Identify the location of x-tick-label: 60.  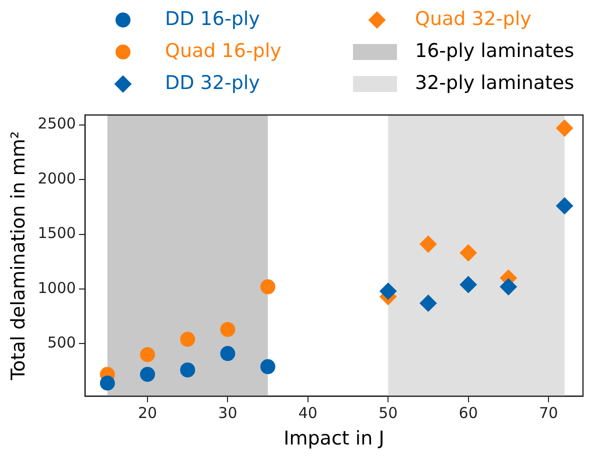
(468, 413).